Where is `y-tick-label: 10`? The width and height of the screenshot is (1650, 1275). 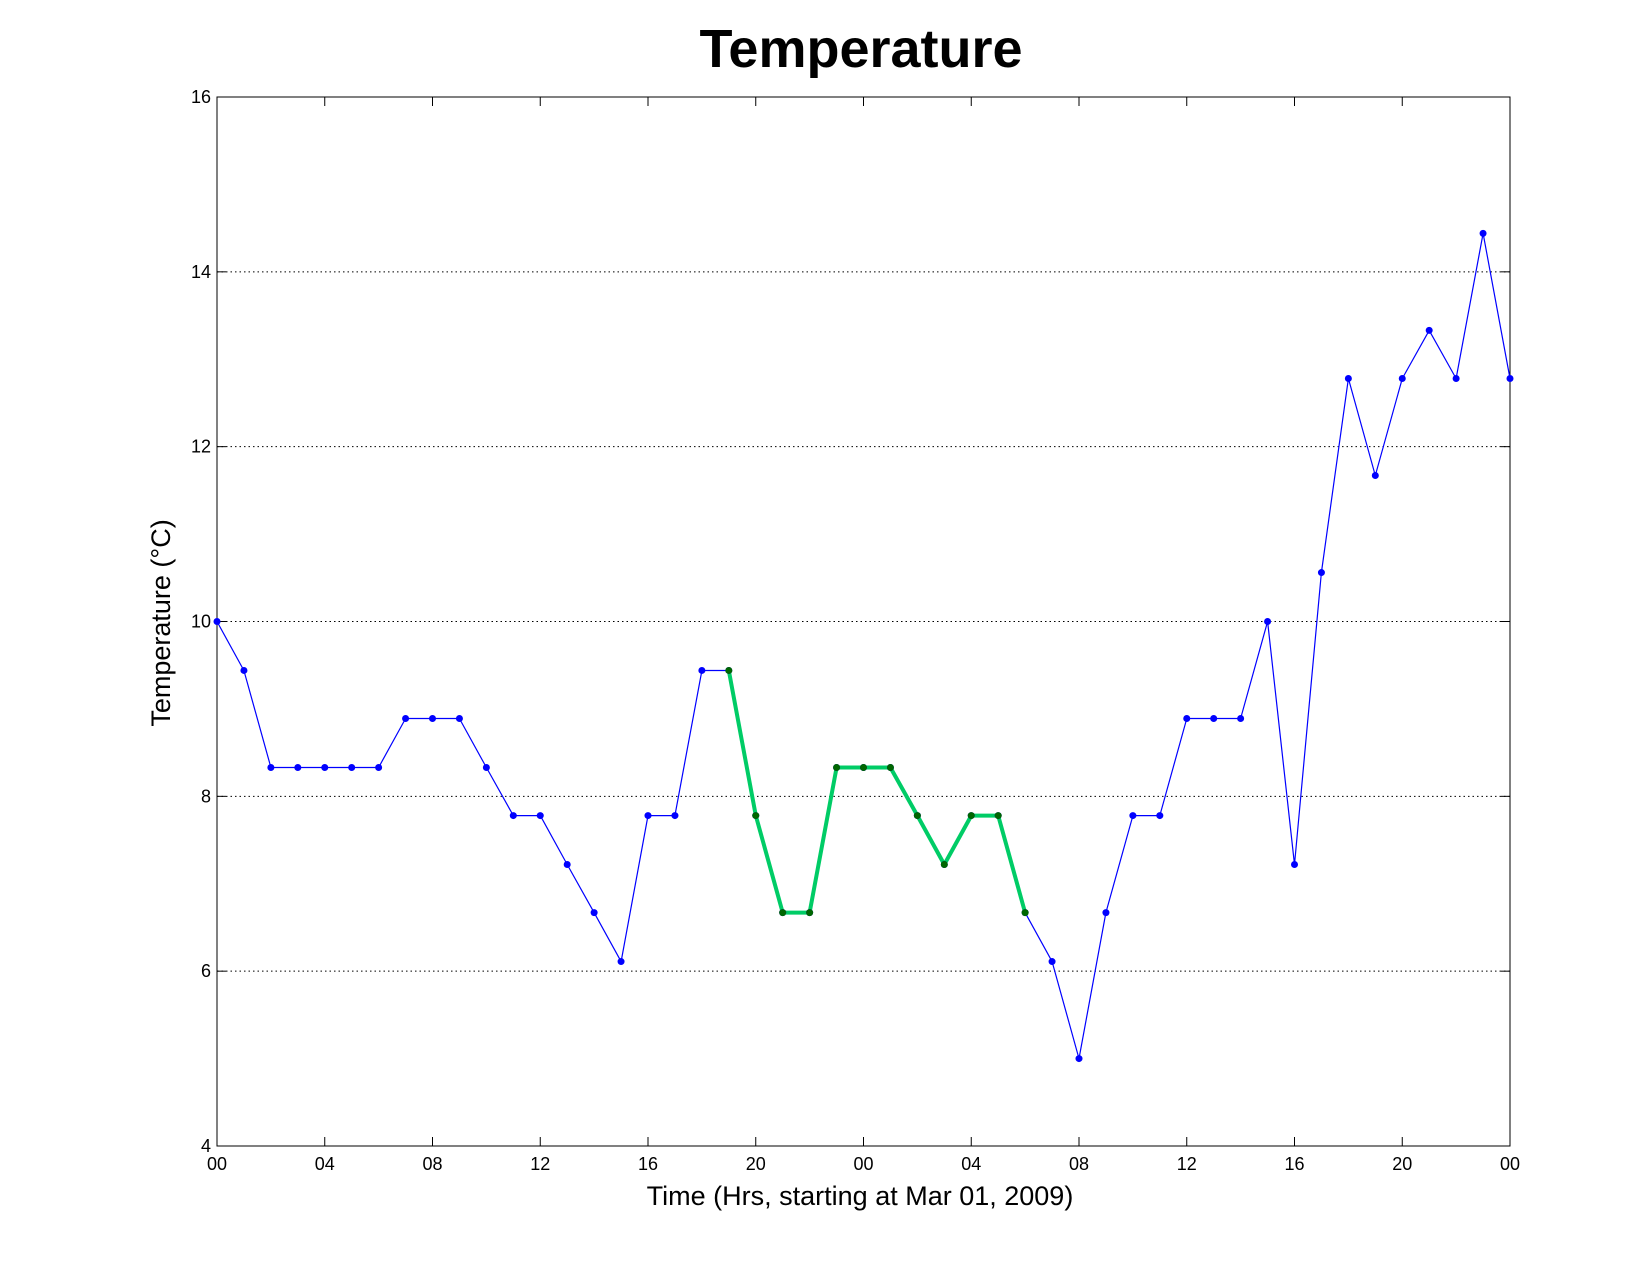
y-tick-label: 10 is located at coordinates (201, 622).